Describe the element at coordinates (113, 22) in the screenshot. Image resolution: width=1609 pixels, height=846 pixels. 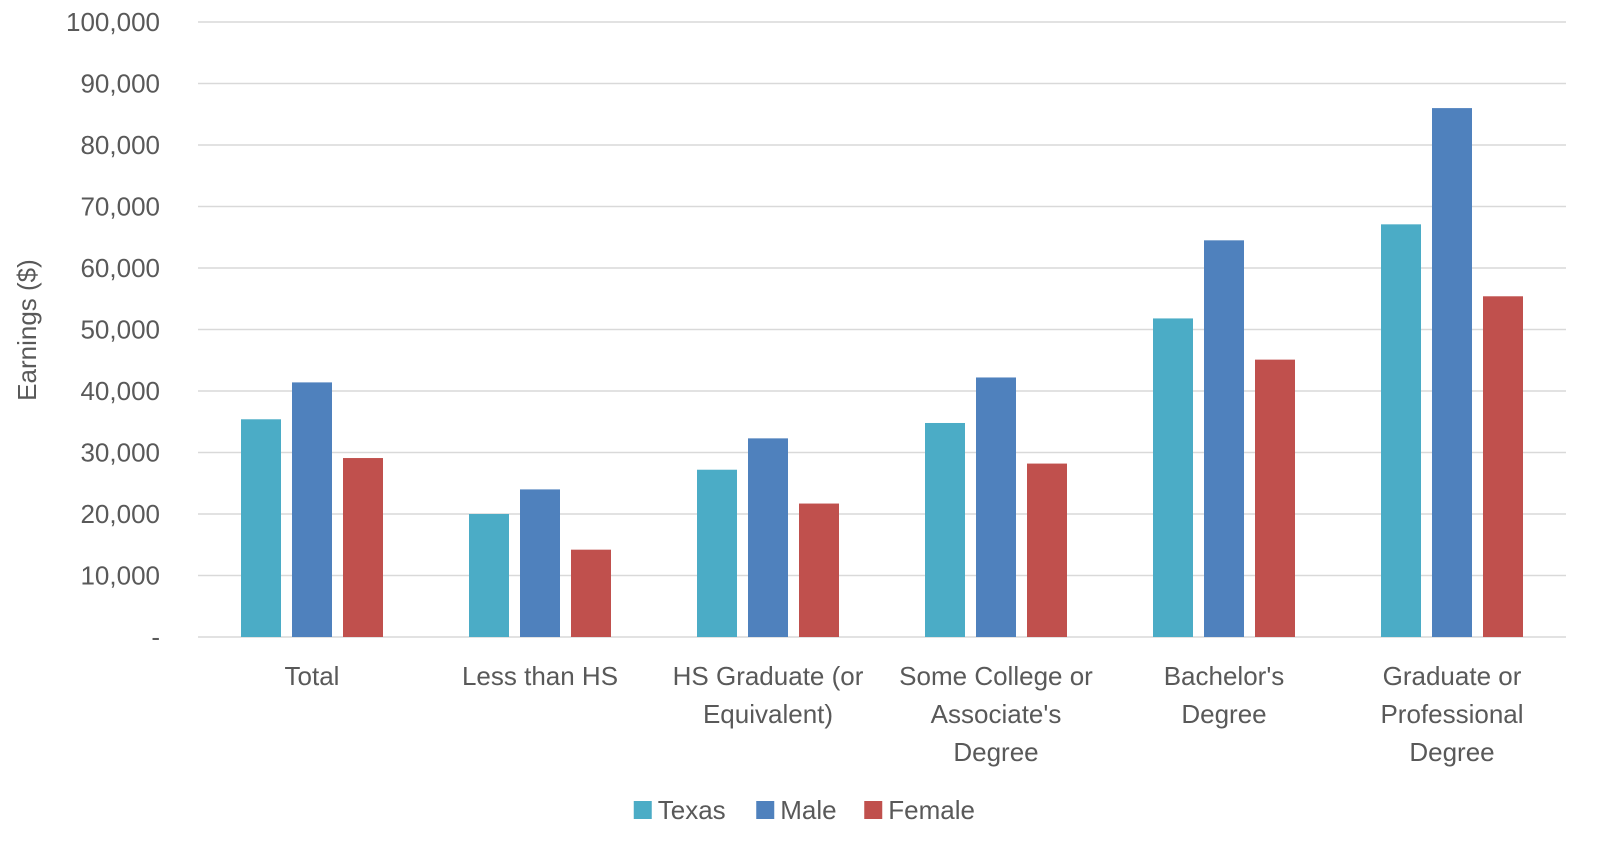
I see `y-tick-label: 100,000` at that location.